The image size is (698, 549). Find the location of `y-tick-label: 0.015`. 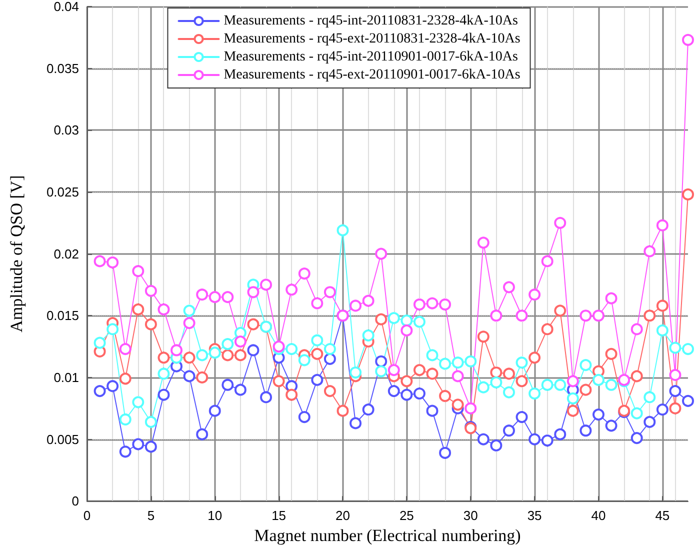

y-tick-label: 0.015 is located at coordinates (62, 316).